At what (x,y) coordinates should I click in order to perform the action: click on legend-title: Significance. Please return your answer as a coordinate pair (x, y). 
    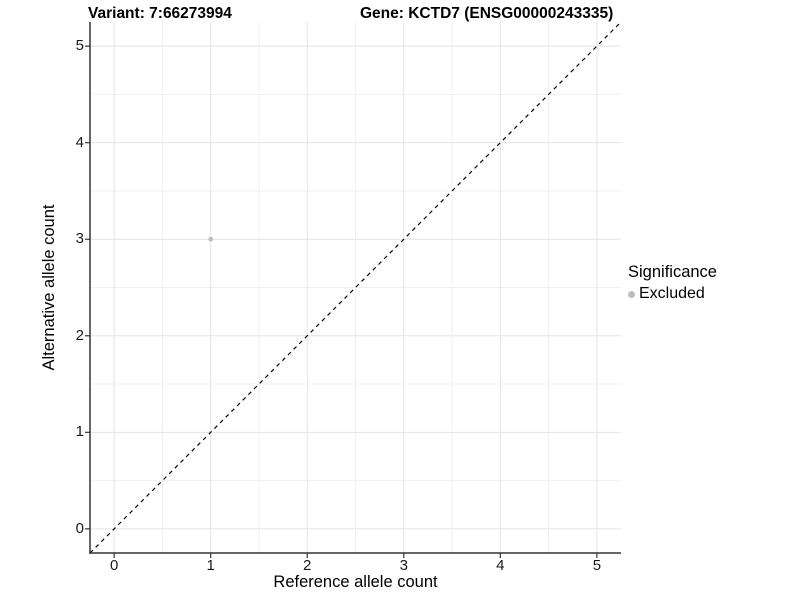
    Looking at the image, I should click on (672, 272).